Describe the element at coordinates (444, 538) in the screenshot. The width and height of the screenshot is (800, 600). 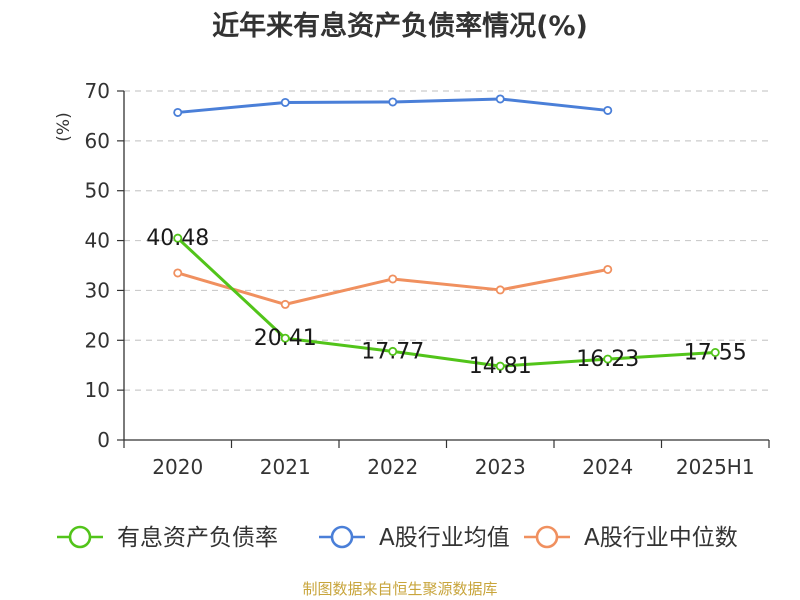
I see `legend-label: A股行业均值` at that location.